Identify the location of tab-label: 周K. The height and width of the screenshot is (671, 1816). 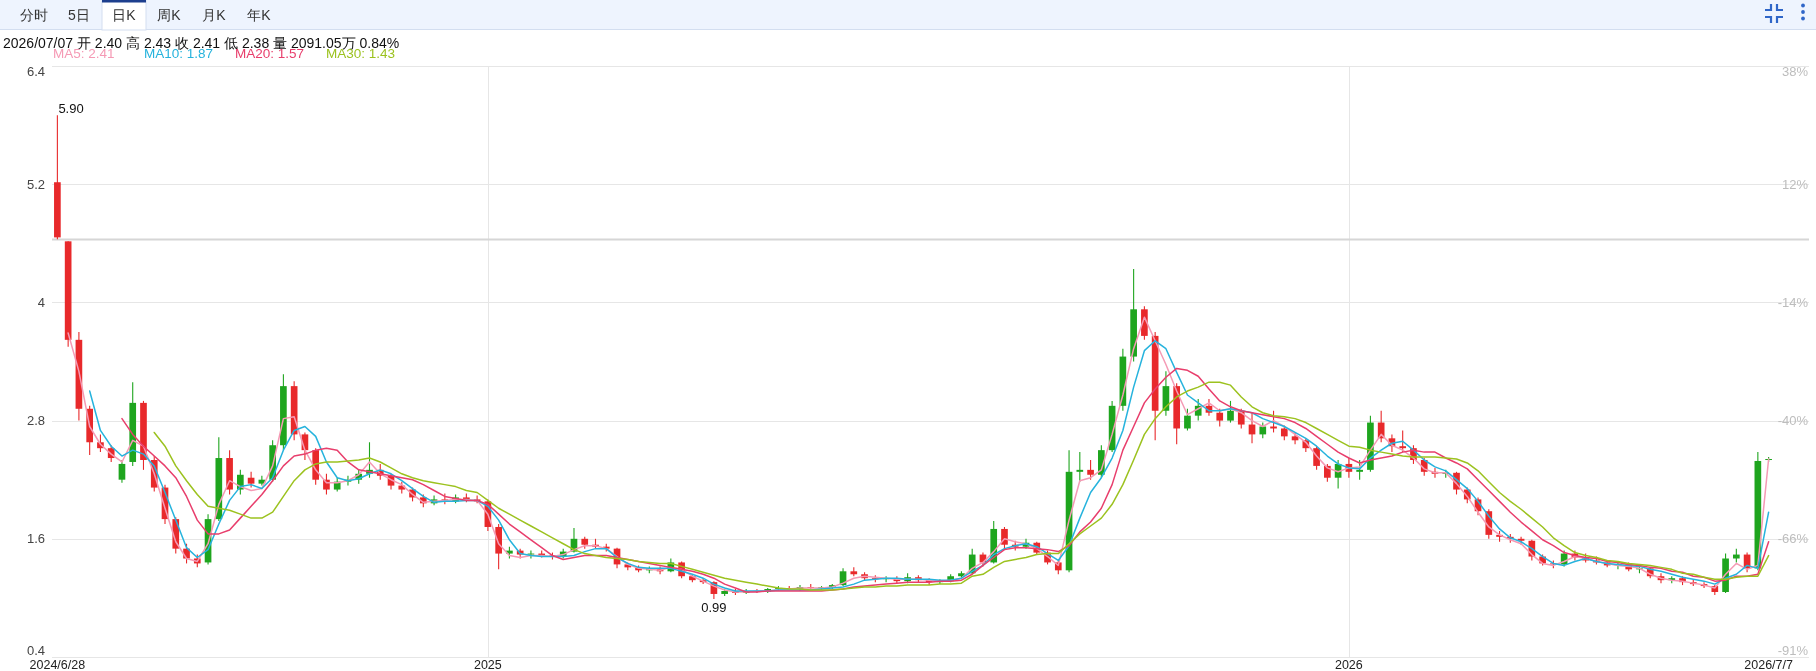
(169, 15).